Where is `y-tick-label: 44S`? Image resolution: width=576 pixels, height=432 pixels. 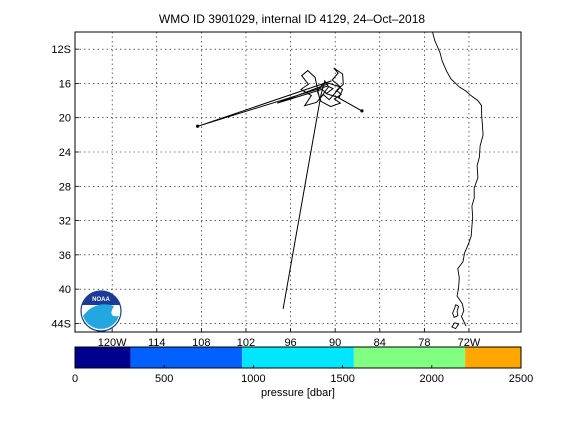
y-tick-label: 44S is located at coordinates (61, 324).